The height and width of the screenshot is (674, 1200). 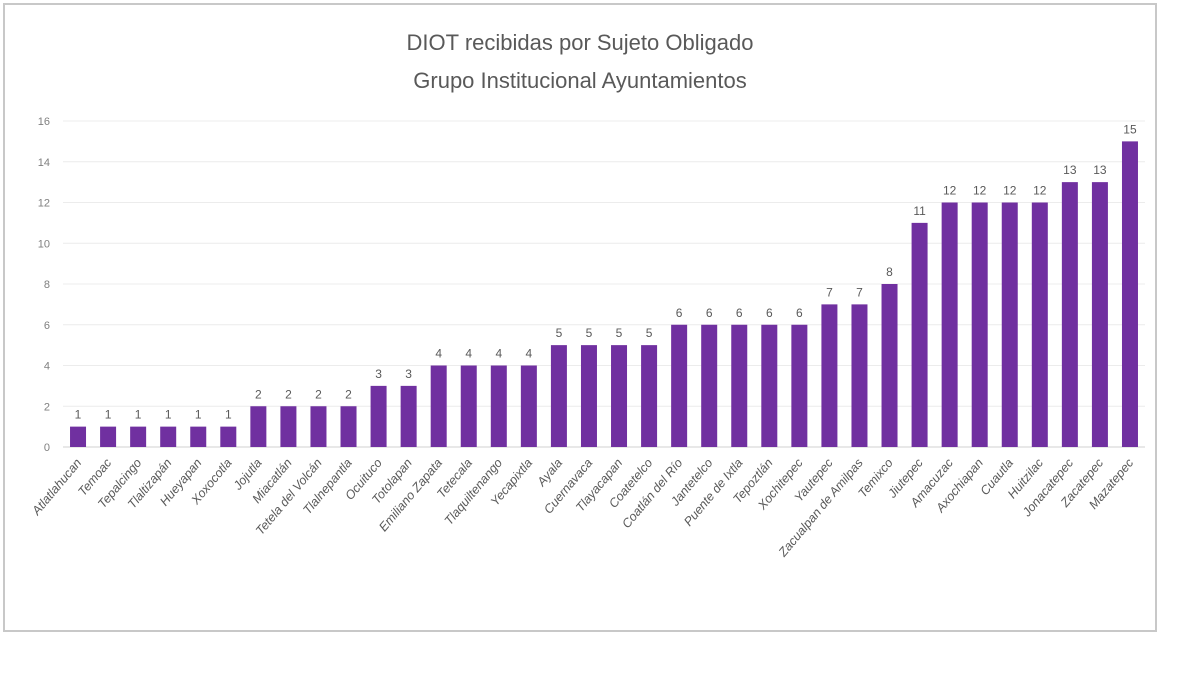 I want to click on y-tick-label: 2, so click(x=47, y=407).